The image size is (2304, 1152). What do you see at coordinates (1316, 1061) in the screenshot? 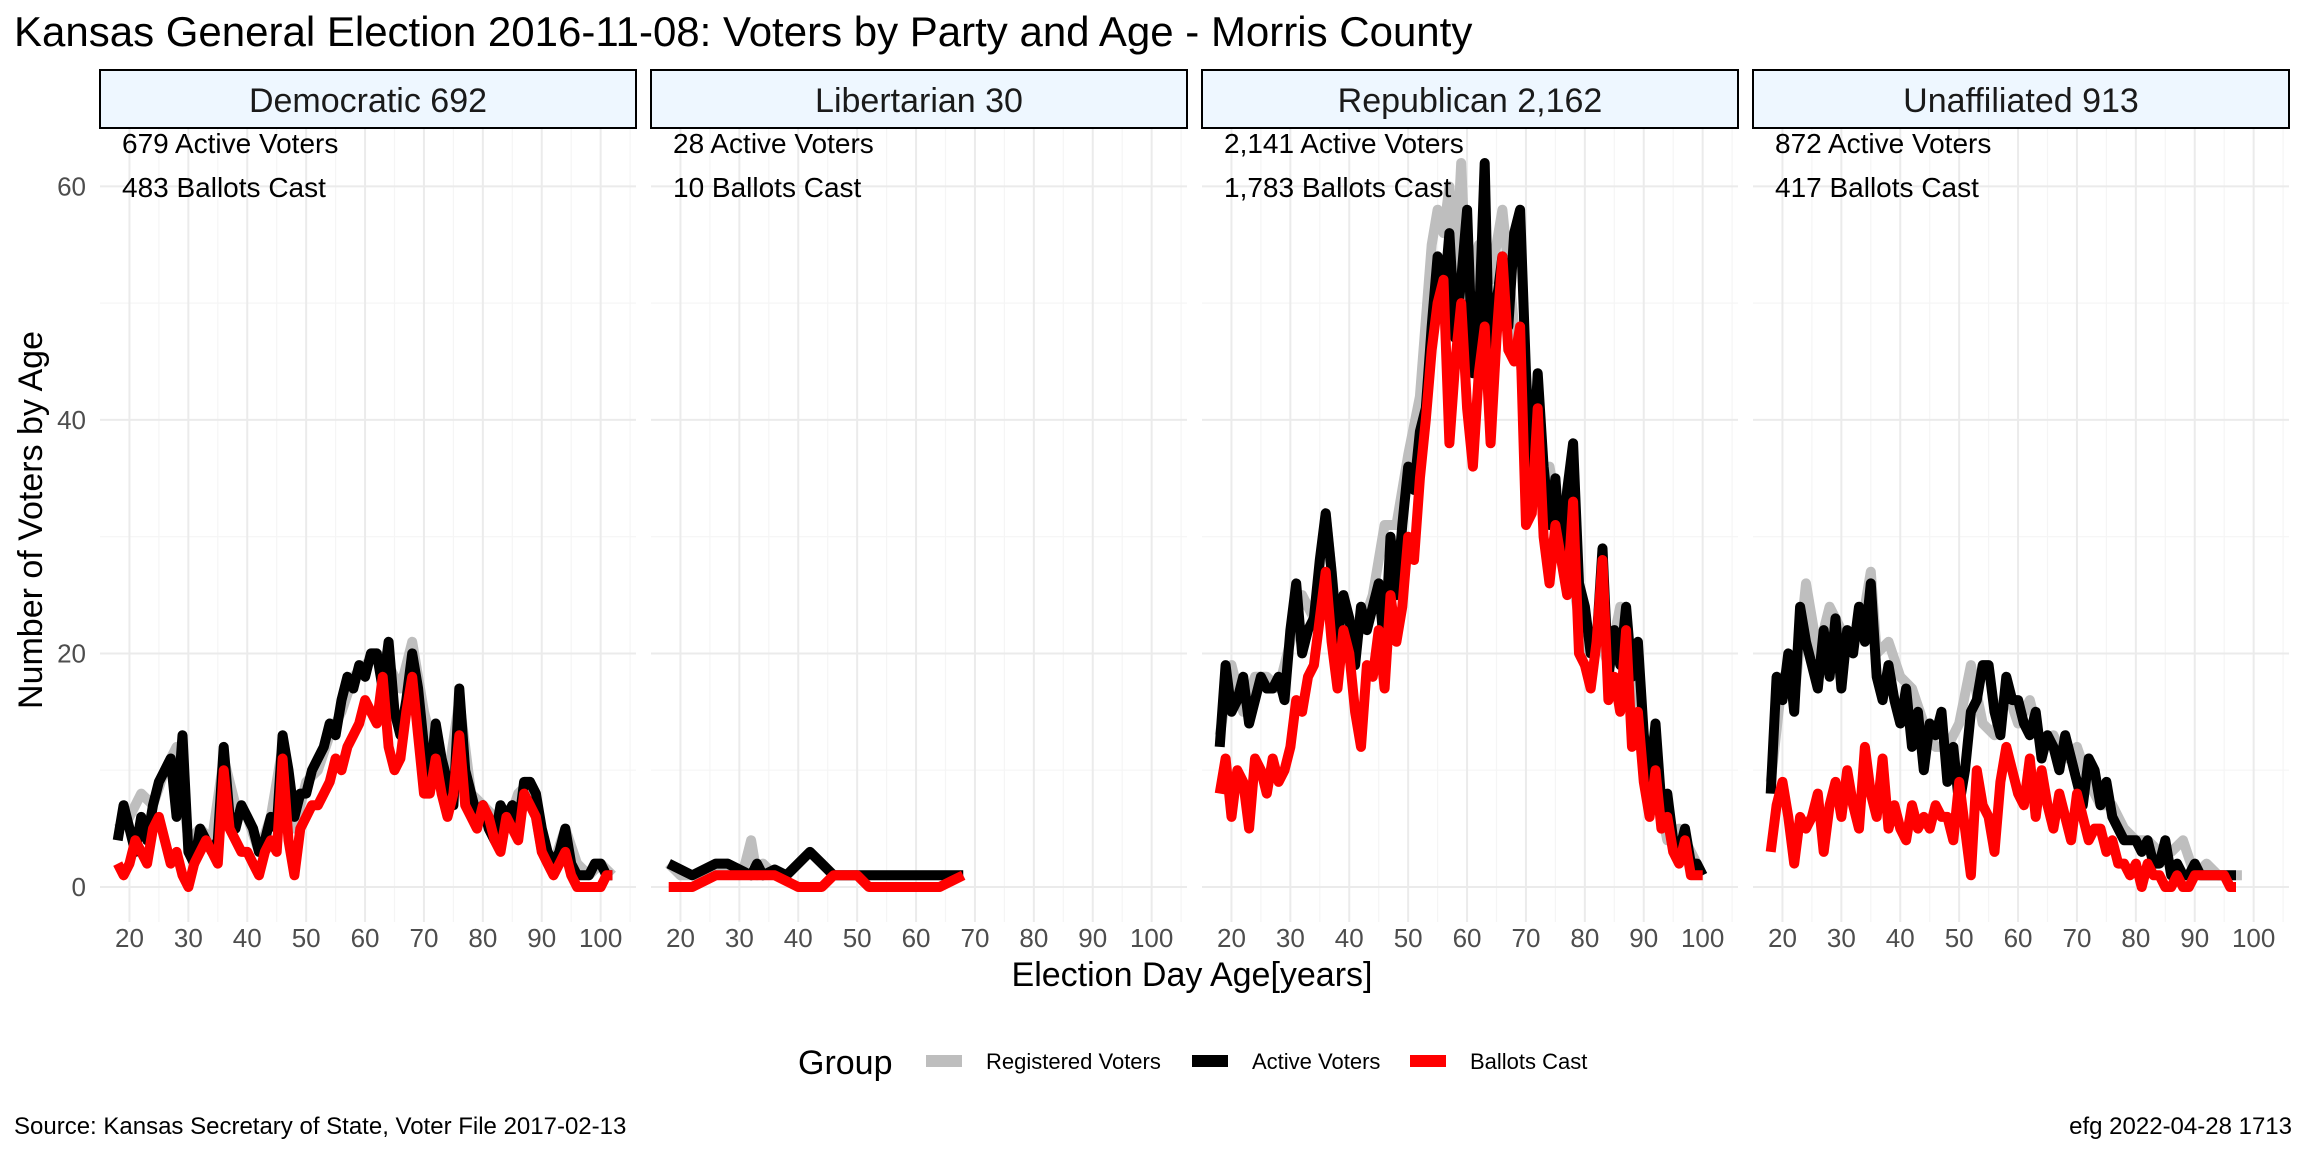
I see `legend-label: Active Voters` at bounding box center [1316, 1061].